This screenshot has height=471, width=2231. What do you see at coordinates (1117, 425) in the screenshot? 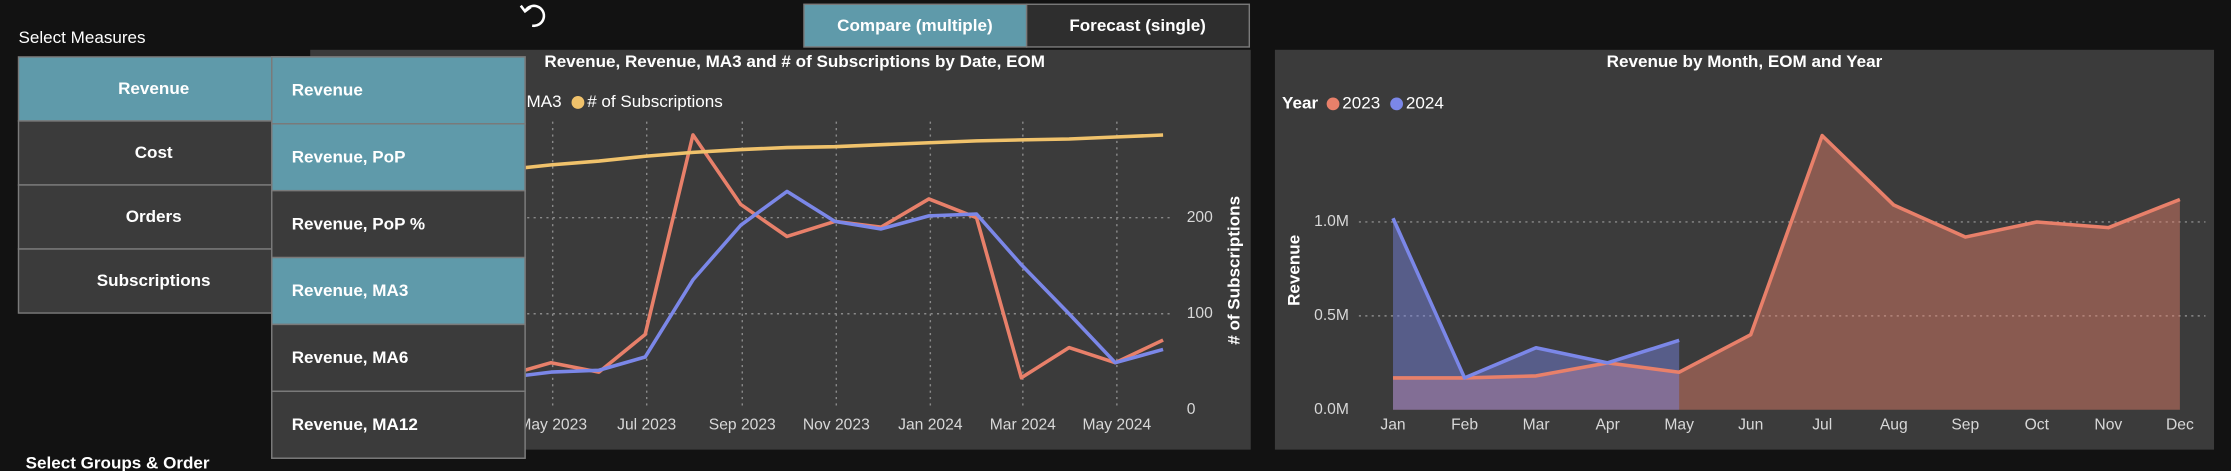
I see `x-tick-label: May 2024` at bounding box center [1117, 425].